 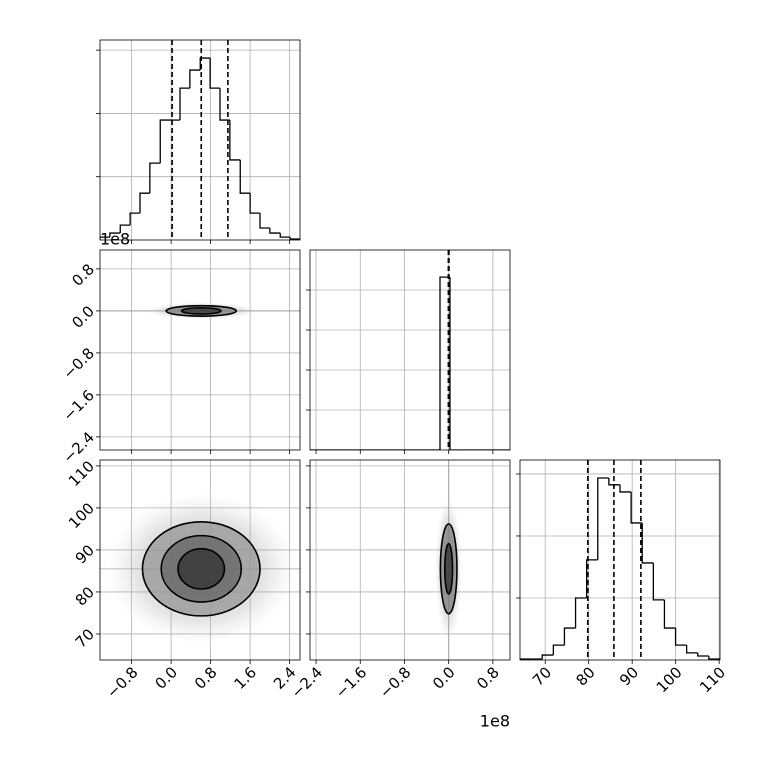 I want to click on y-tick-label: 90, so click(x=85, y=554).